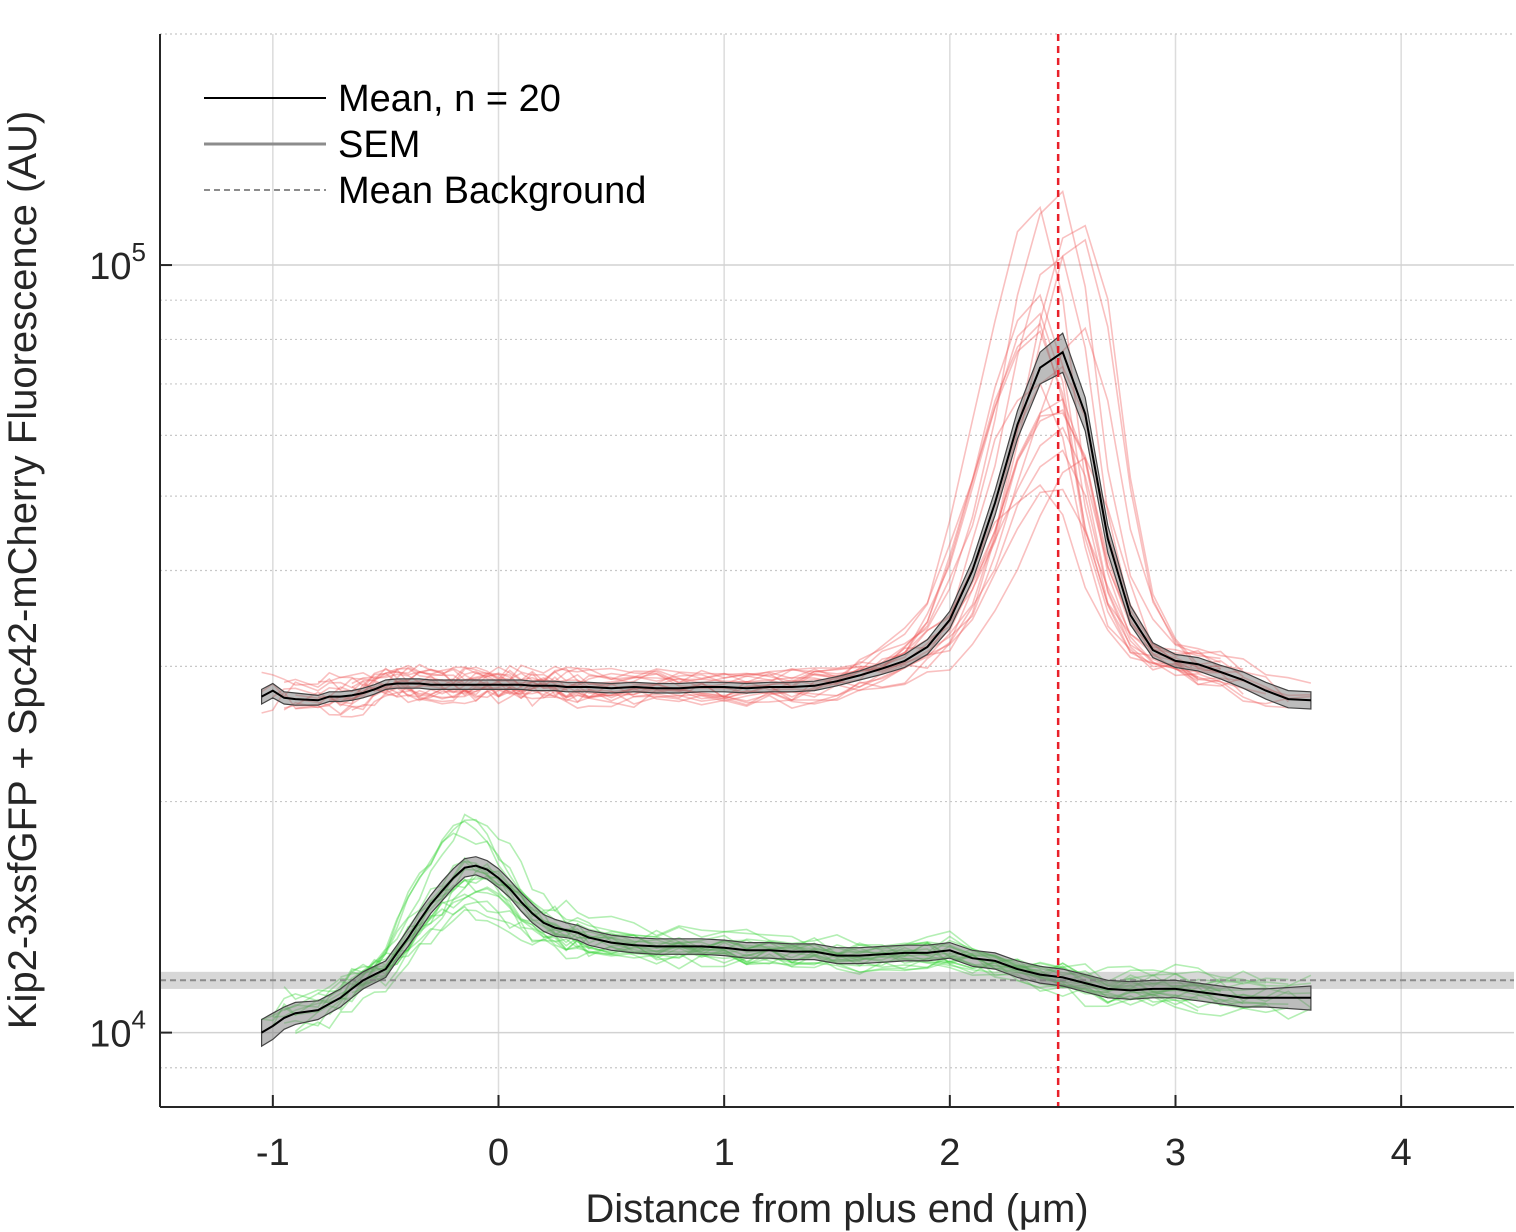 The image size is (1516, 1232). I want to click on mean-line, so click(786, 949).